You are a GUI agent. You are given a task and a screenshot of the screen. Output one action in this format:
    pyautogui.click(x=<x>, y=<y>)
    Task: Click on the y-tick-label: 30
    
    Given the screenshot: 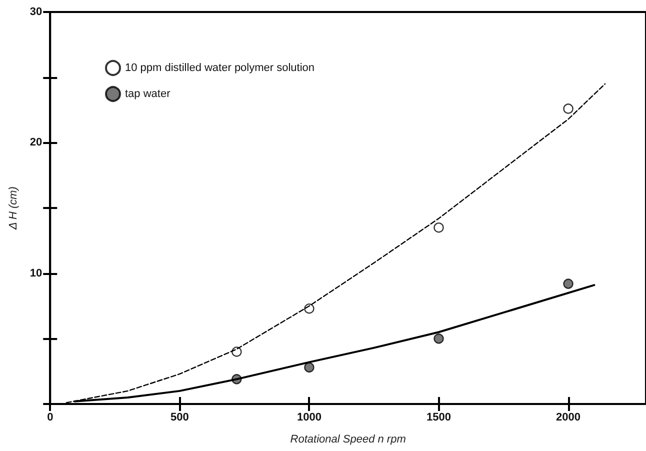 What is the action you would take?
    pyautogui.click(x=36, y=12)
    